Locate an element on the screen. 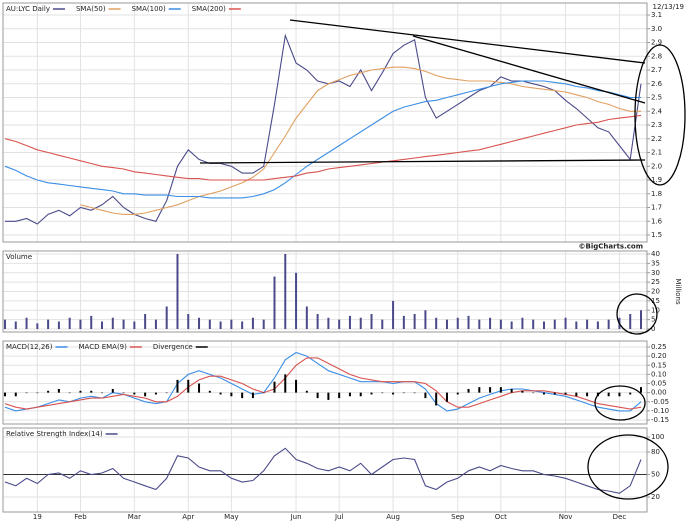 Image resolution: width=688 pixels, height=522 pixels. y-tick-label: 15 is located at coordinates (655, 301).